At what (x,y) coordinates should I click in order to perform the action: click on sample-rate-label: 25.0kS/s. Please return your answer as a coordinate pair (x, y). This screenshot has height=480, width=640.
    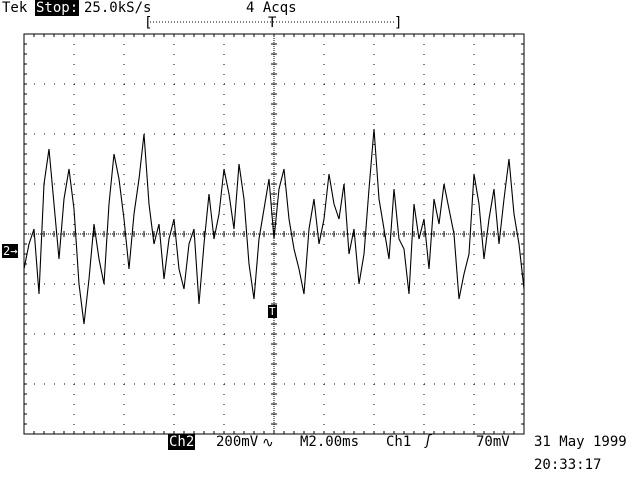
    Looking at the image, I should click on (118, 8).